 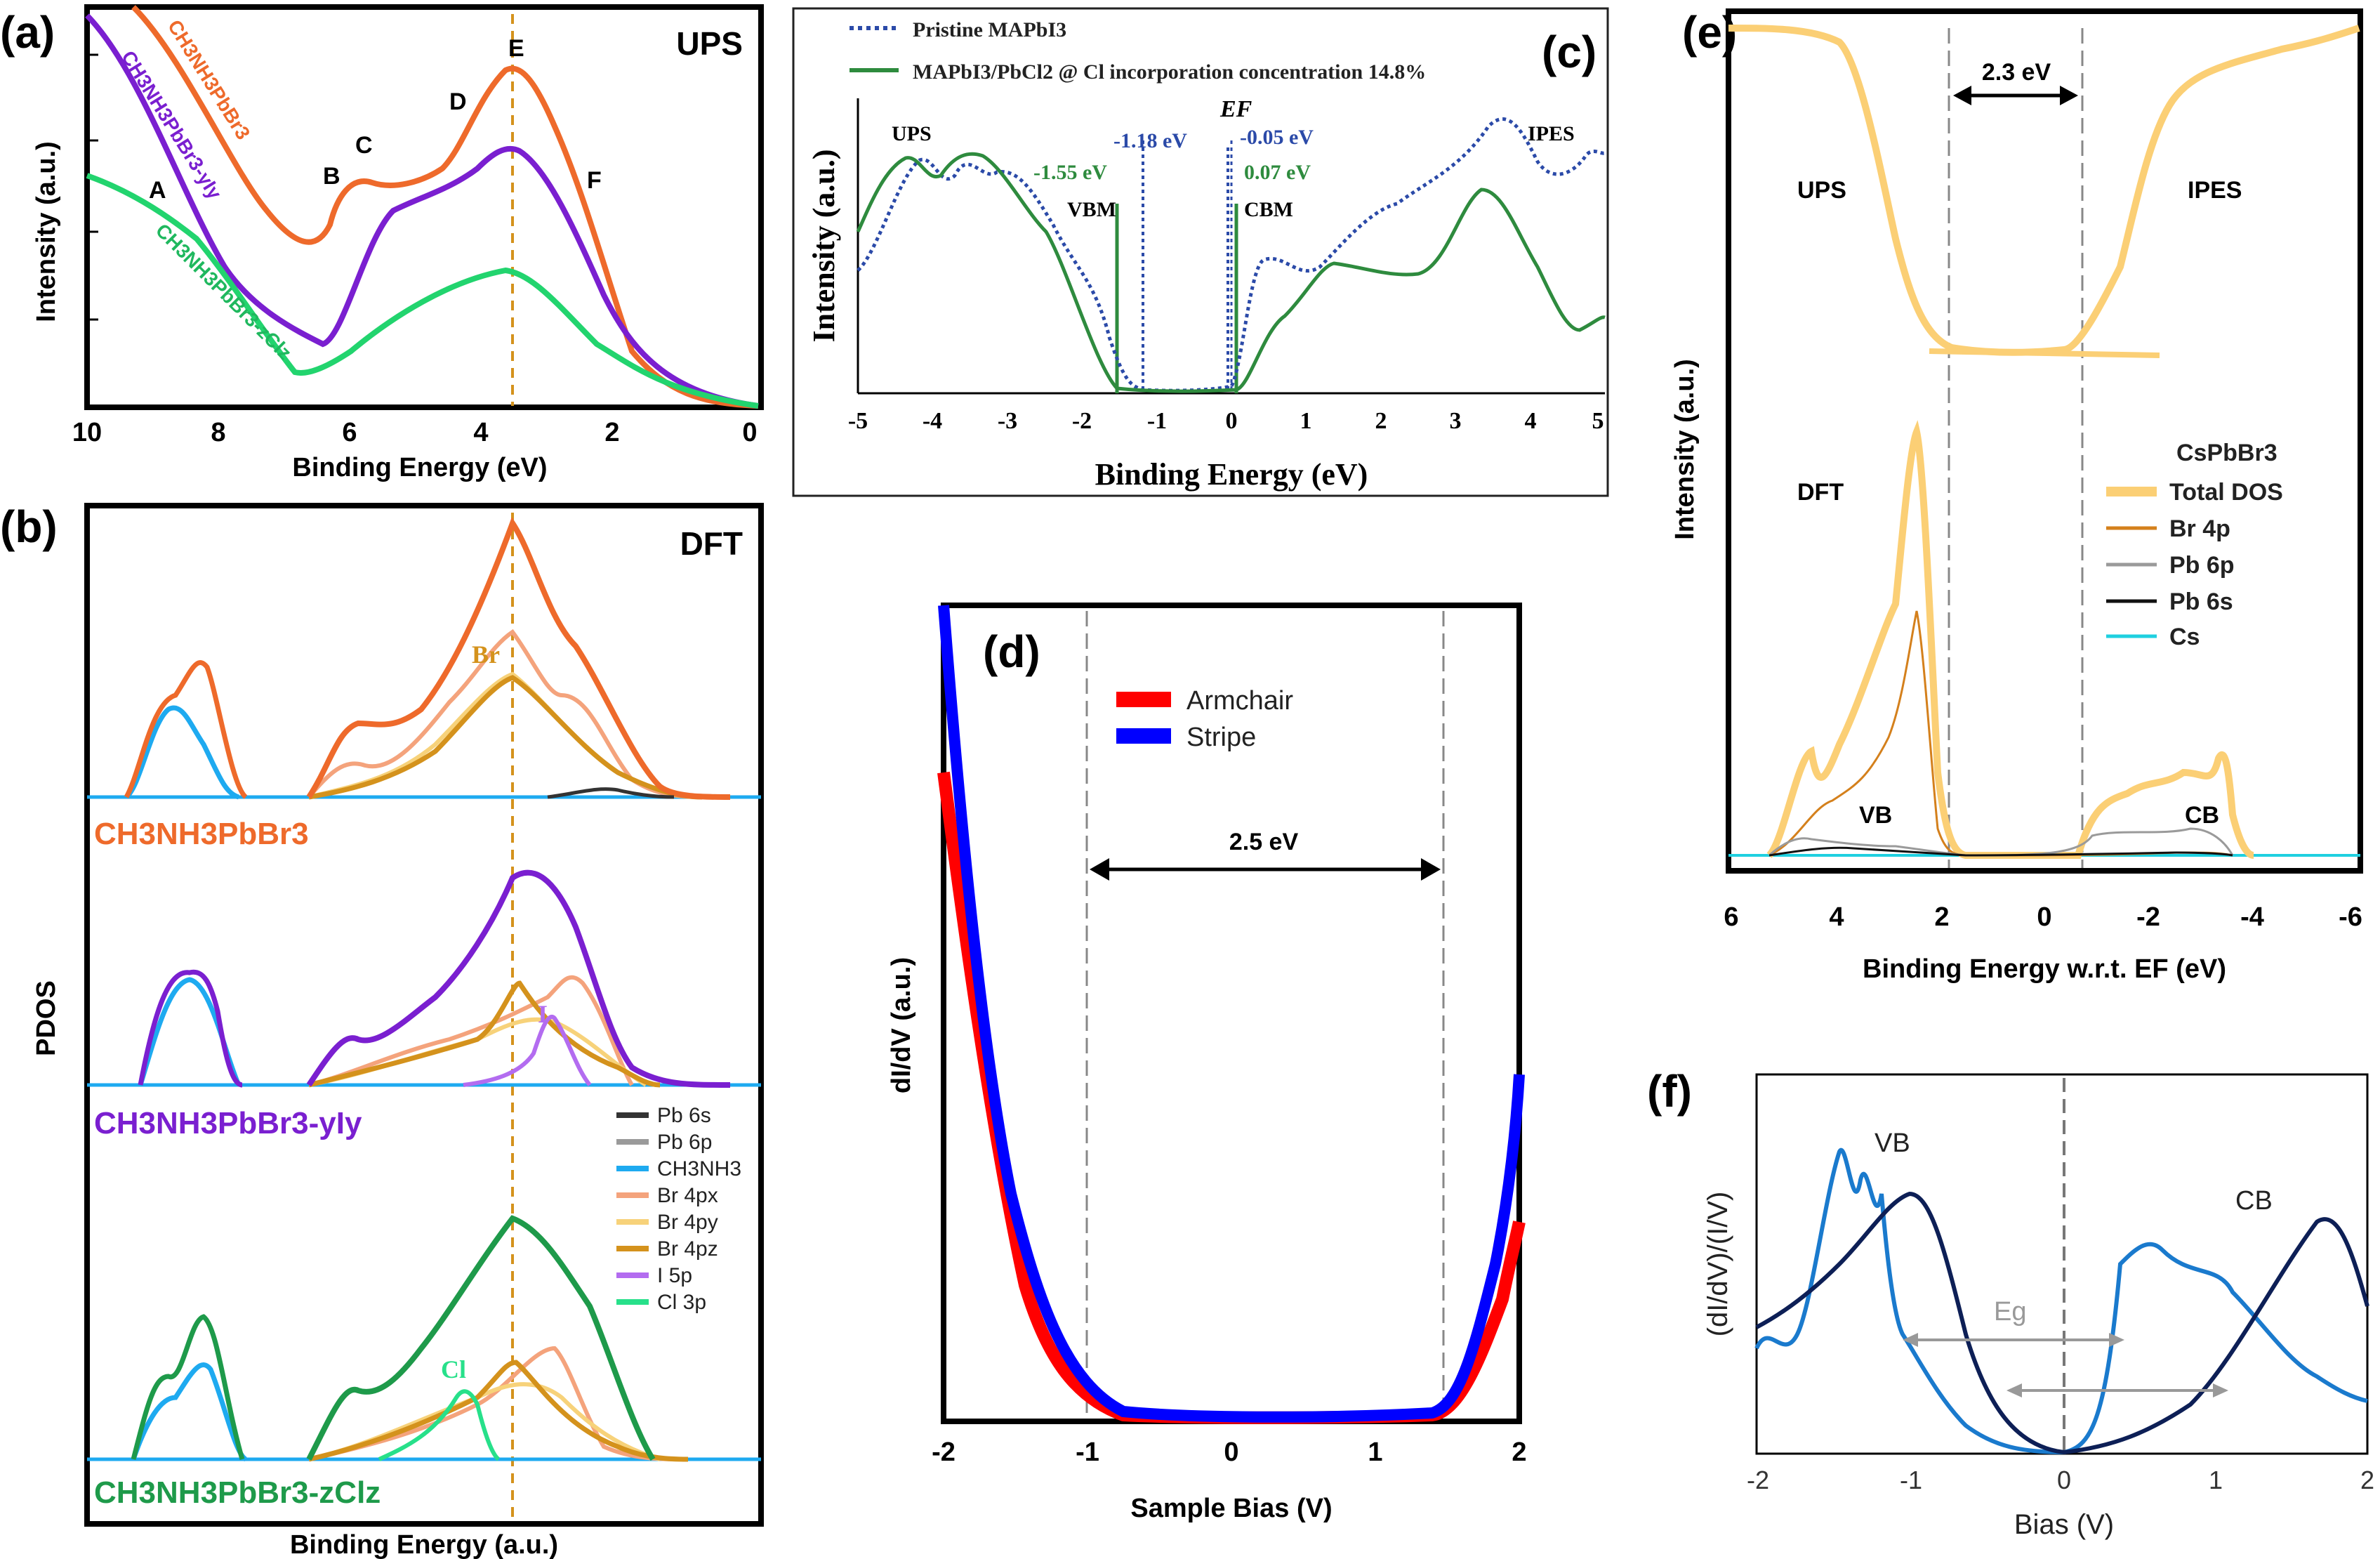 I want to click on panel-a-xtick: 4, so click(x=480, y=433).